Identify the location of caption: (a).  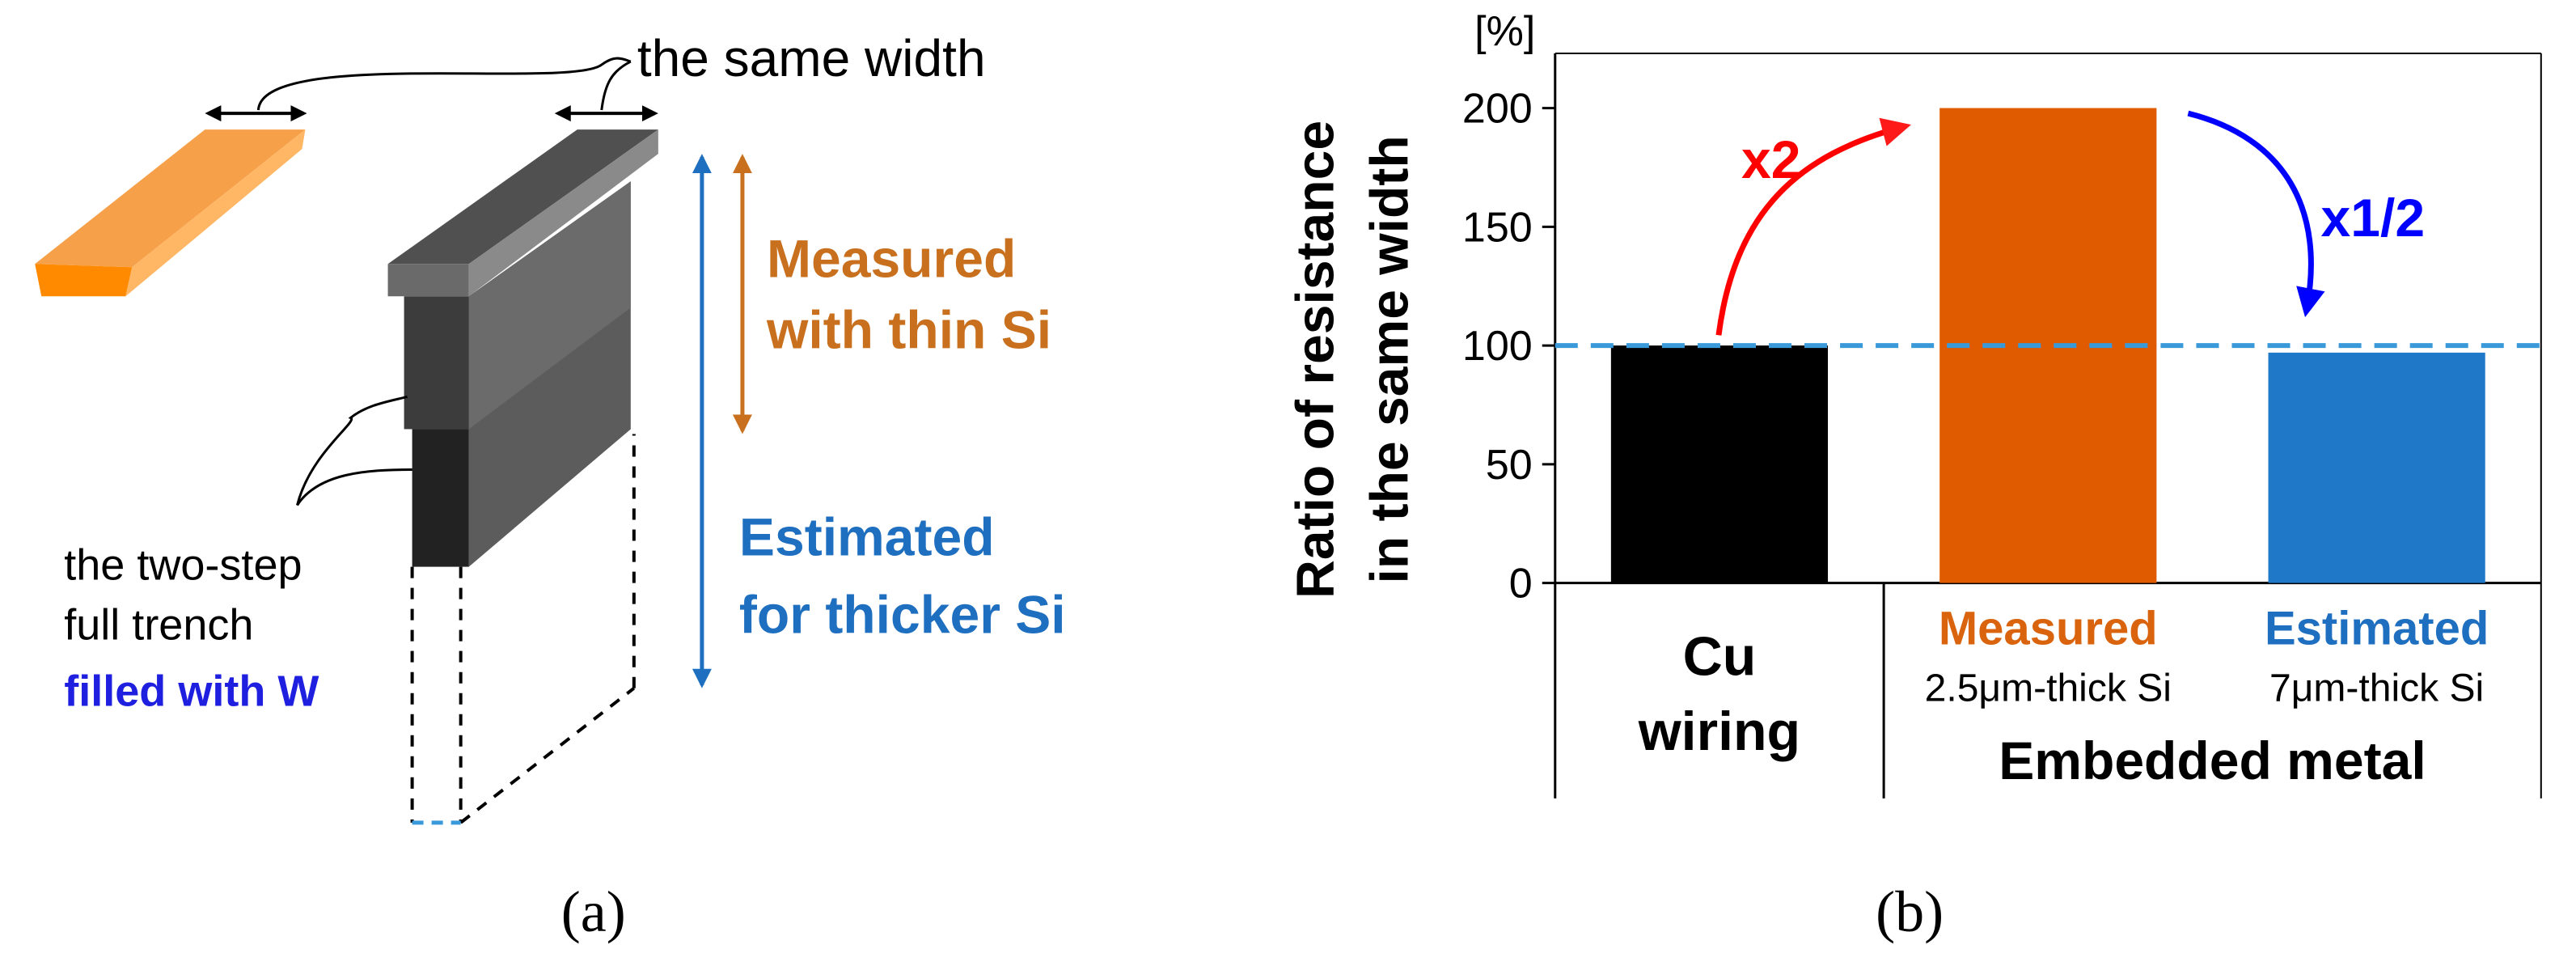
(593, 911).